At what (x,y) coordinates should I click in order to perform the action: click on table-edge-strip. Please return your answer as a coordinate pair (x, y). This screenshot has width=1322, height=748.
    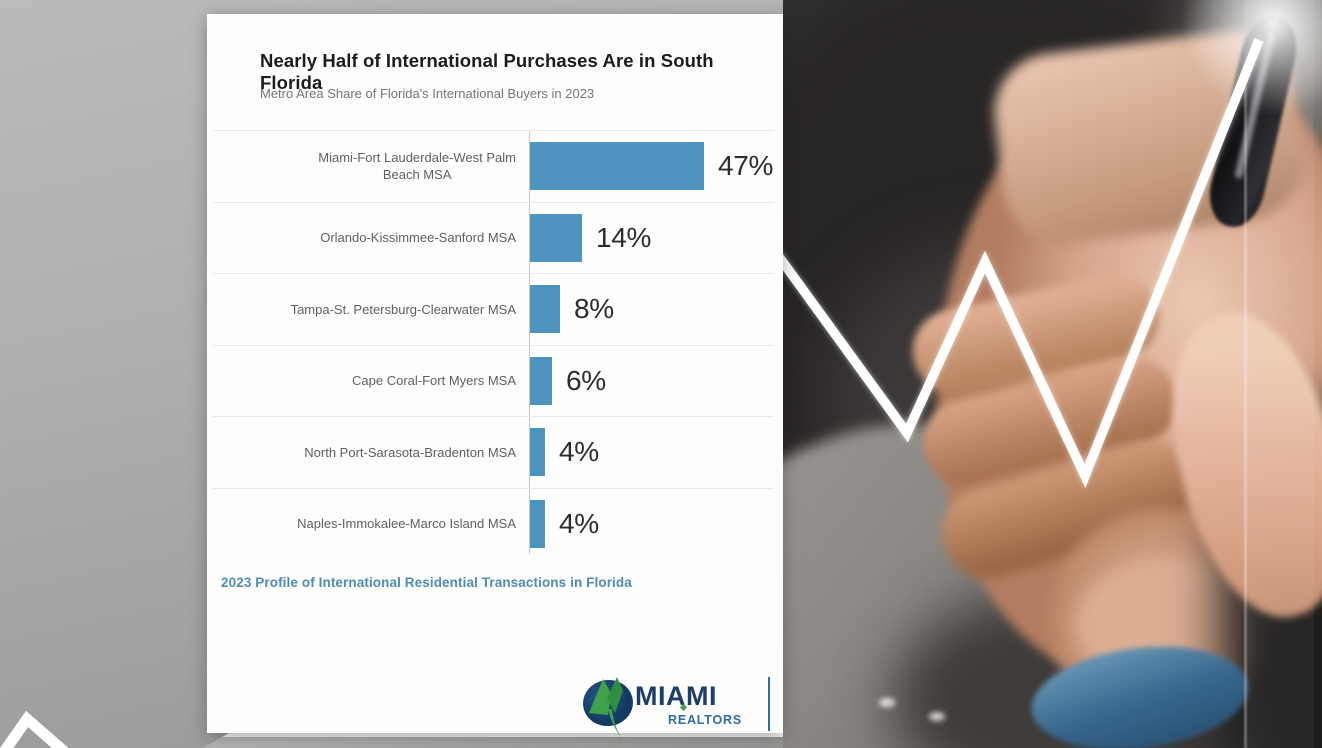
    Looking at the image, I should click on (493, 740).